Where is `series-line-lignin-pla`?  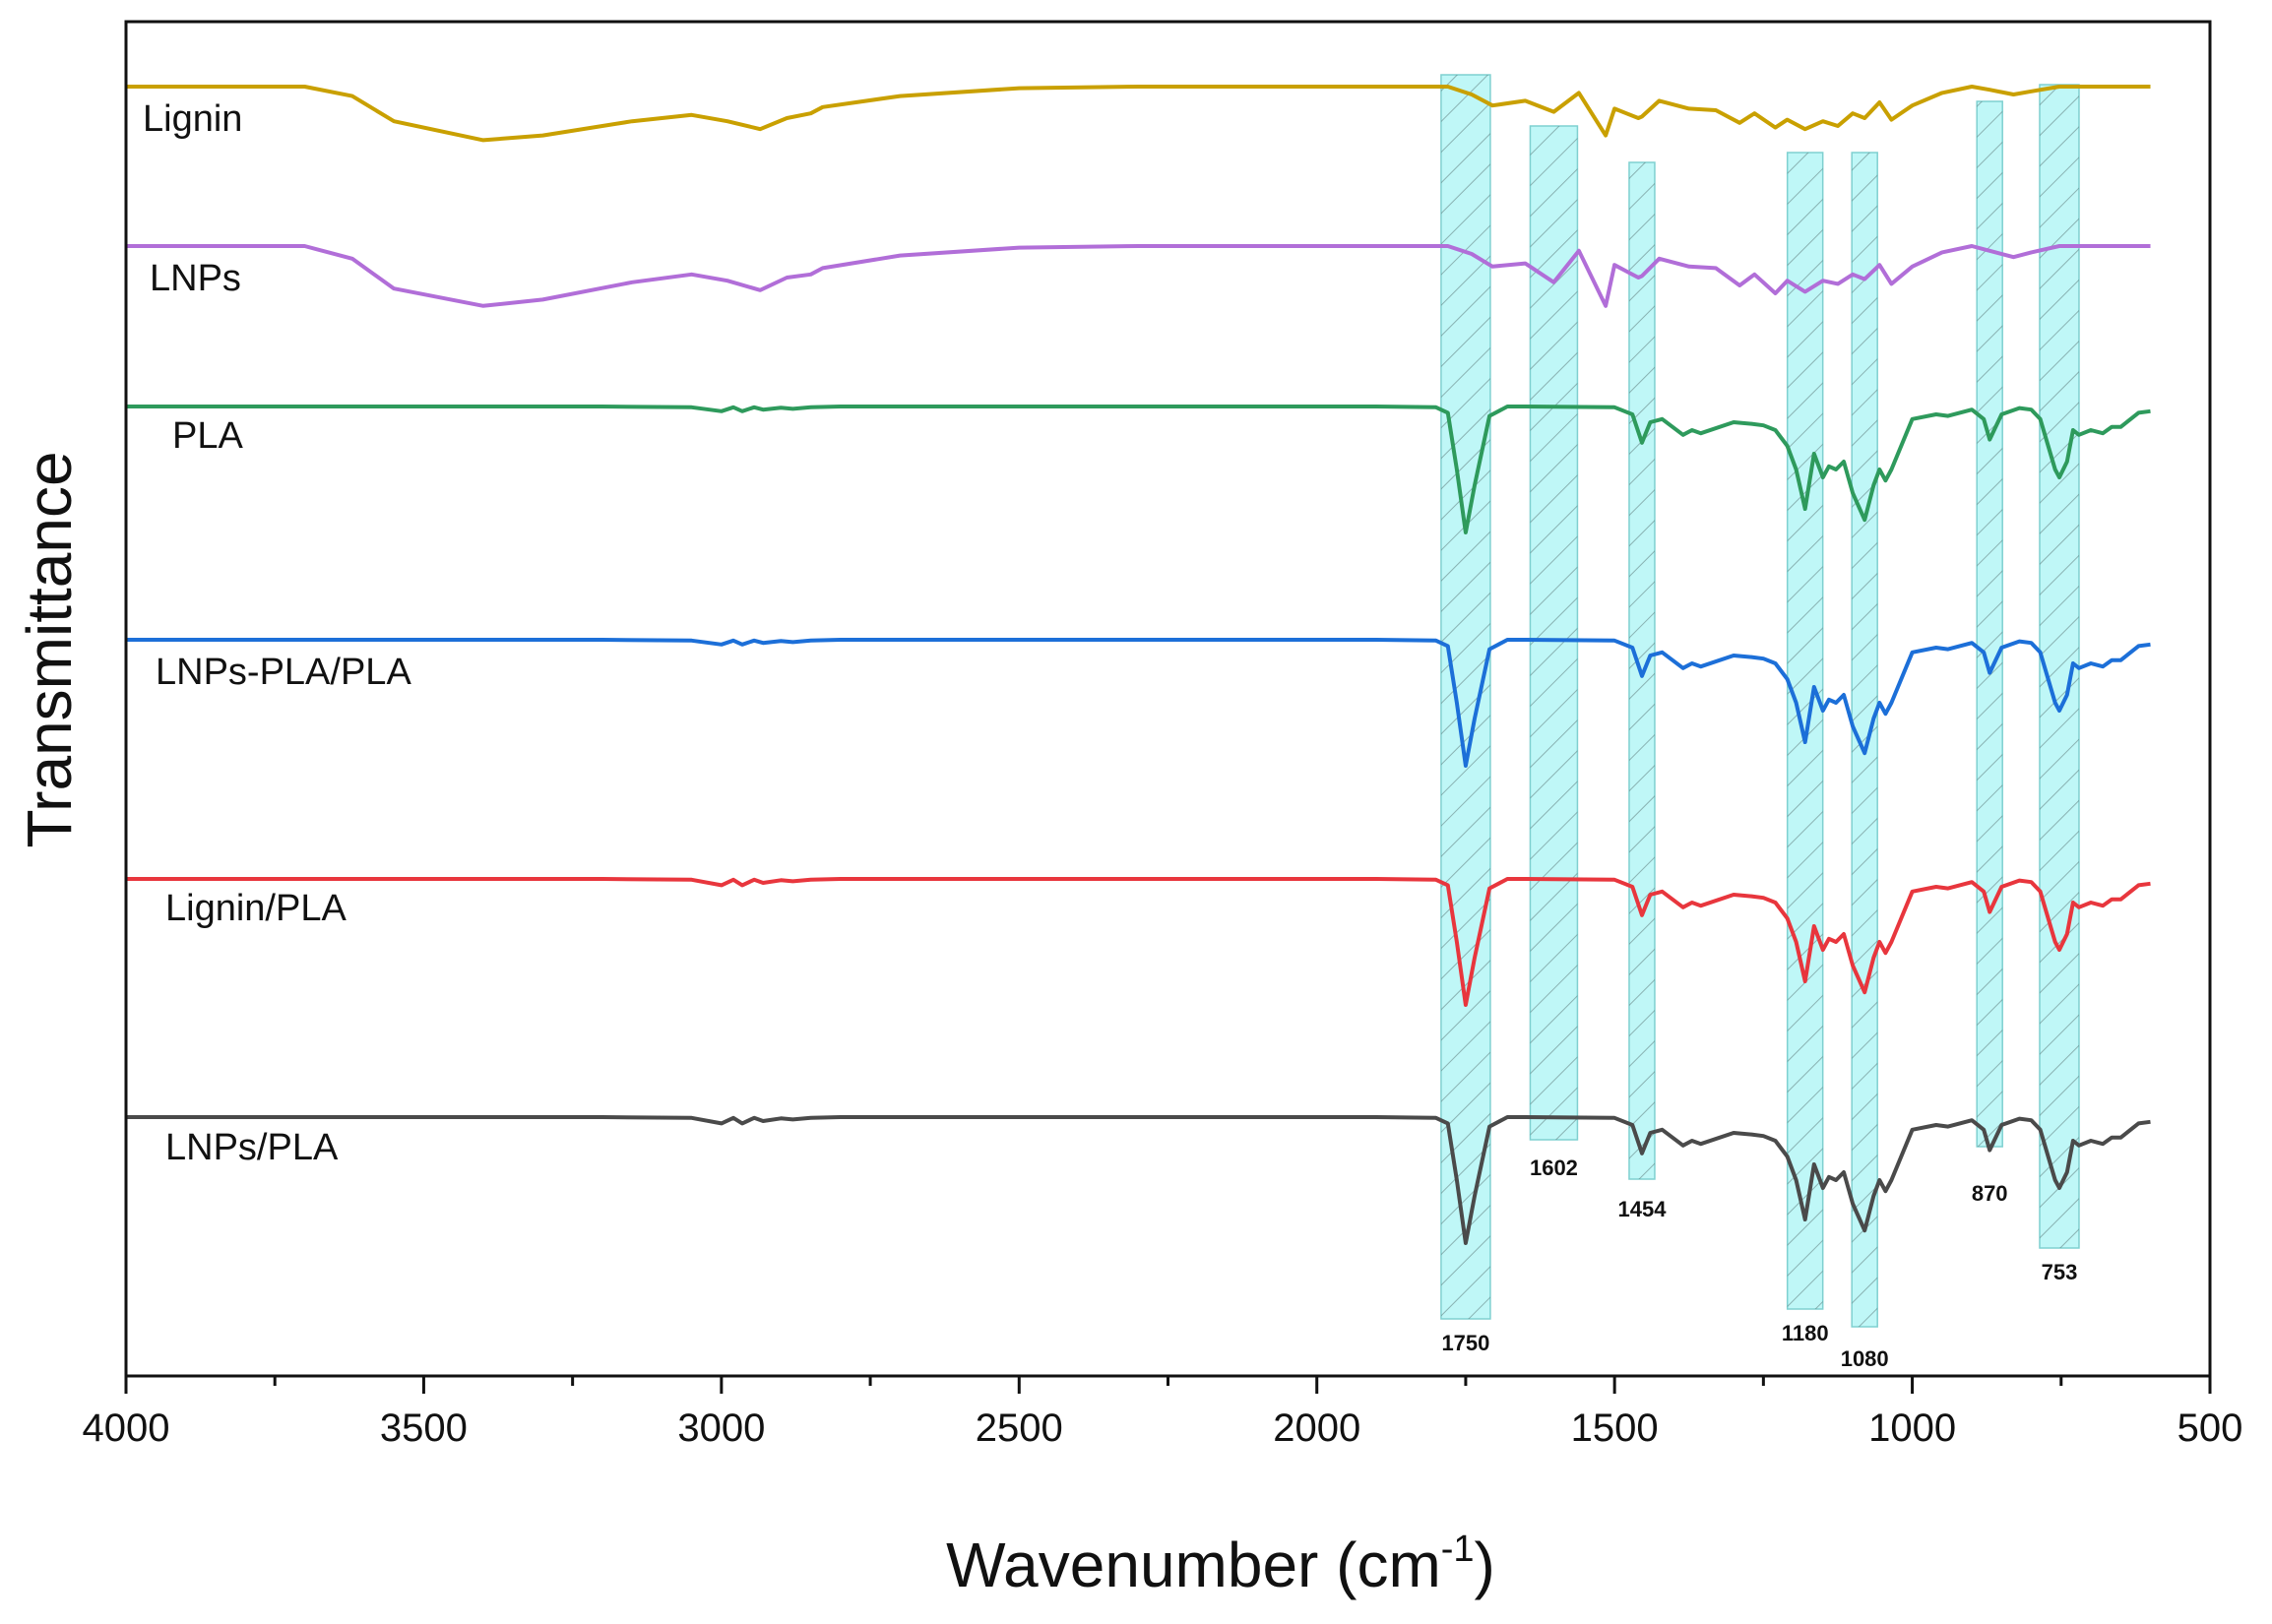
series-line-lignin-pla is located at coordinates (1138, 942).